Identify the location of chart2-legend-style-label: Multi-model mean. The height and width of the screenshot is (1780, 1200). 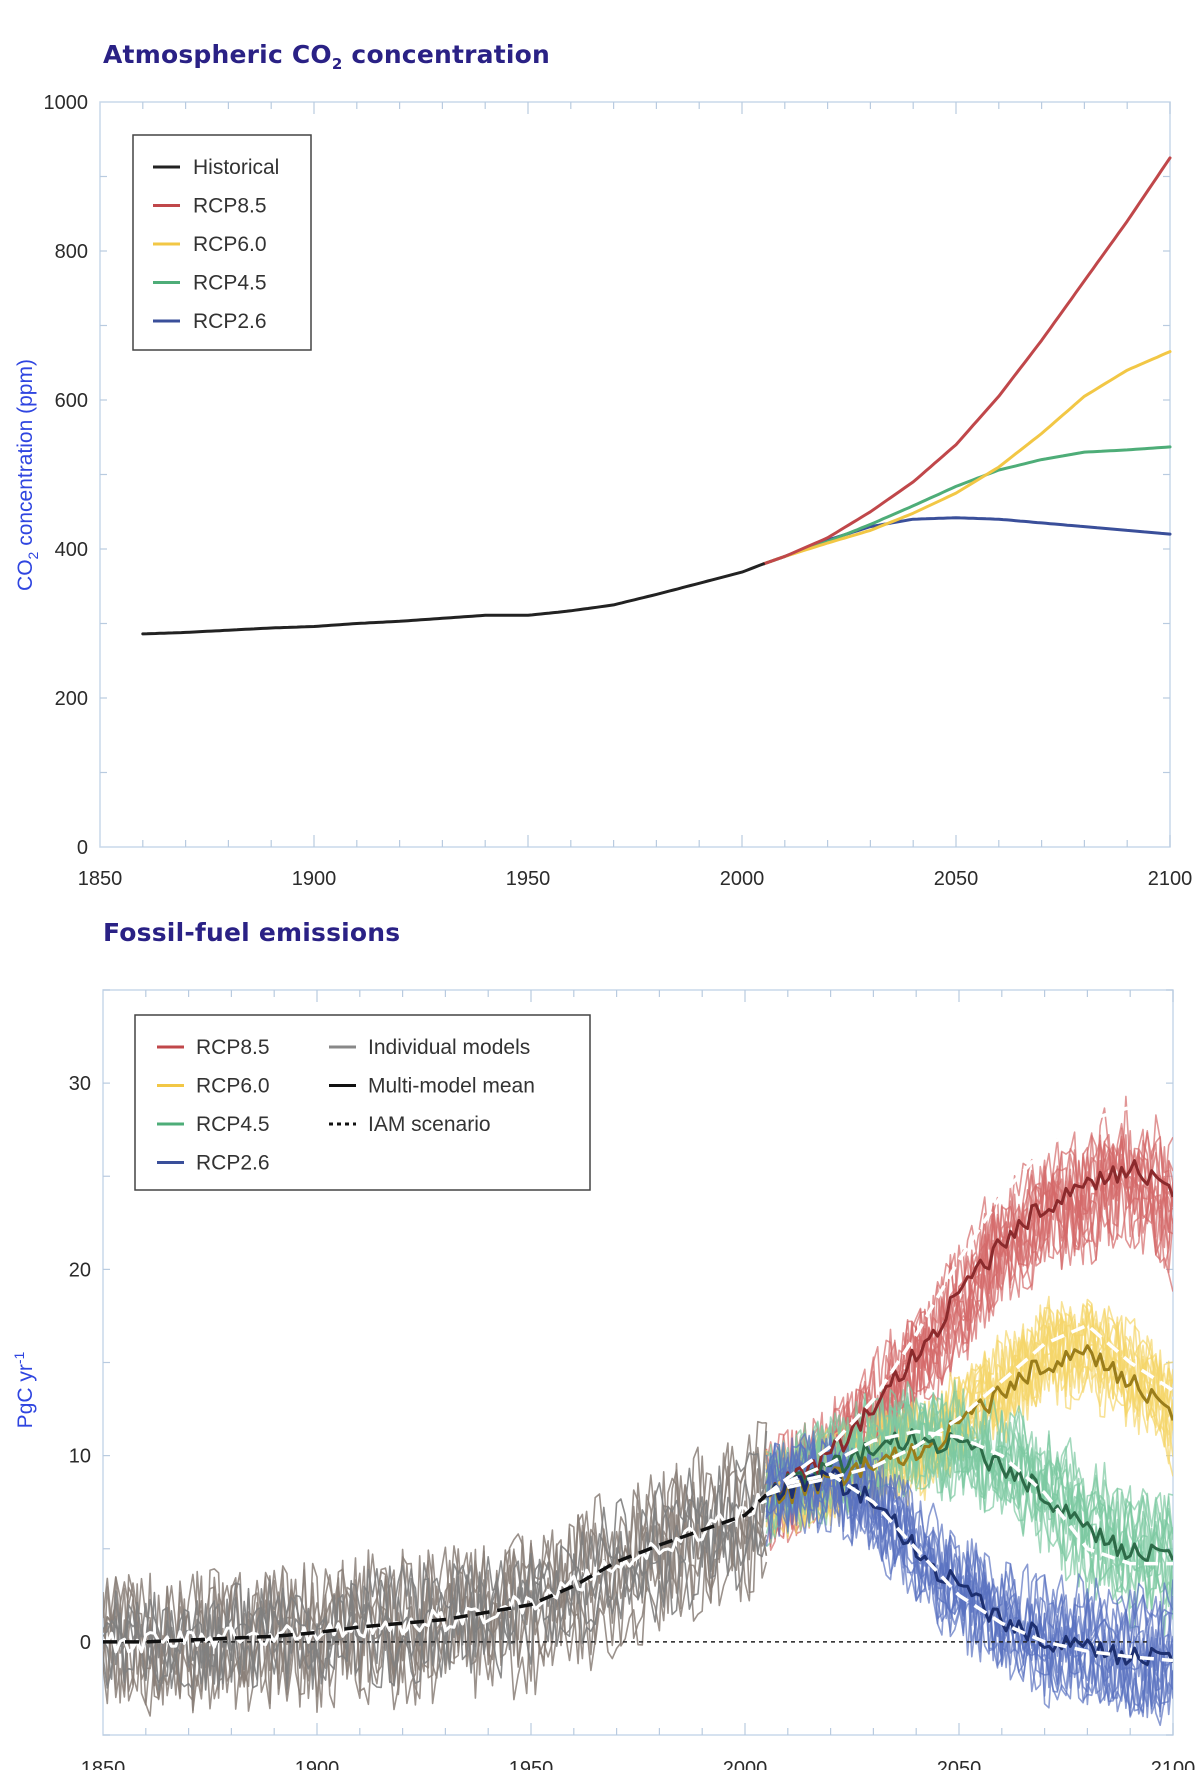
(451, 1086).